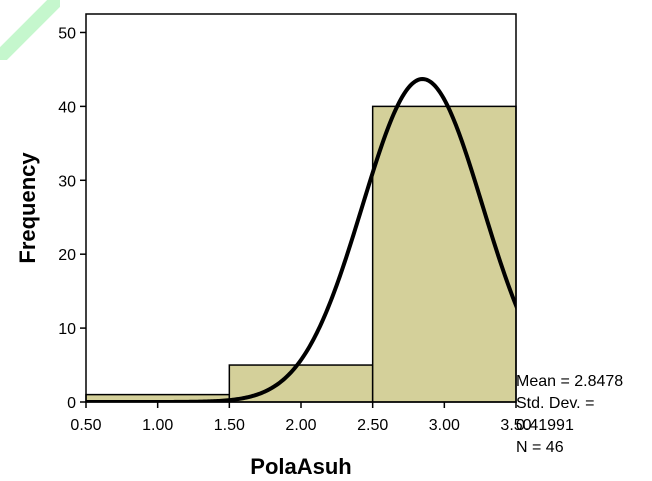  What do you see at coordinates (569, 381) in the screenshot?
I see `stats-mean: Mean = 2.8478` at bounding box center [569, 381].